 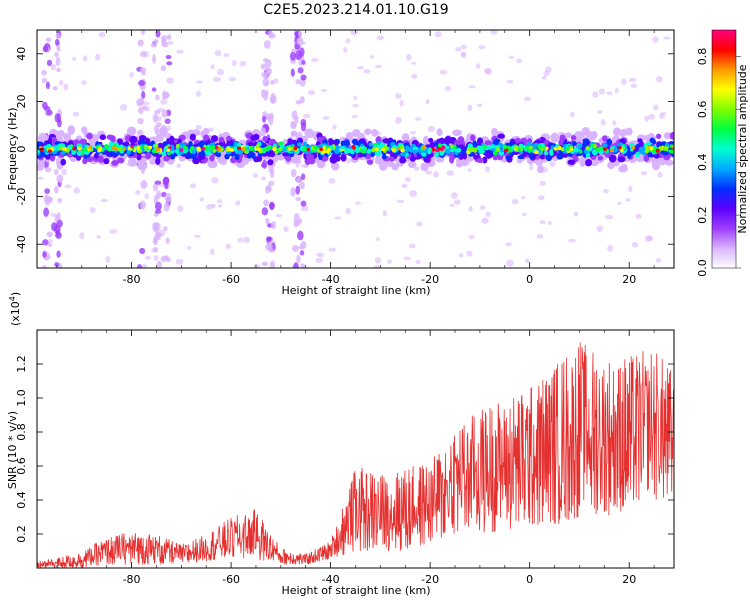 I want to click on snr-y-multiplier-exponent: 4, so click(x=12, y=298).